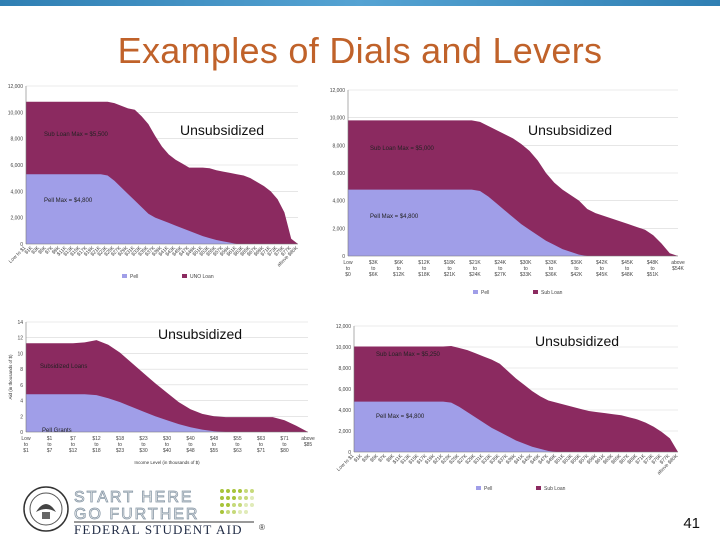  Describe the element at coordinates (10, 377) in the screenshot. I see `y-axis-title: Aid (in thousands of $)` at that location.